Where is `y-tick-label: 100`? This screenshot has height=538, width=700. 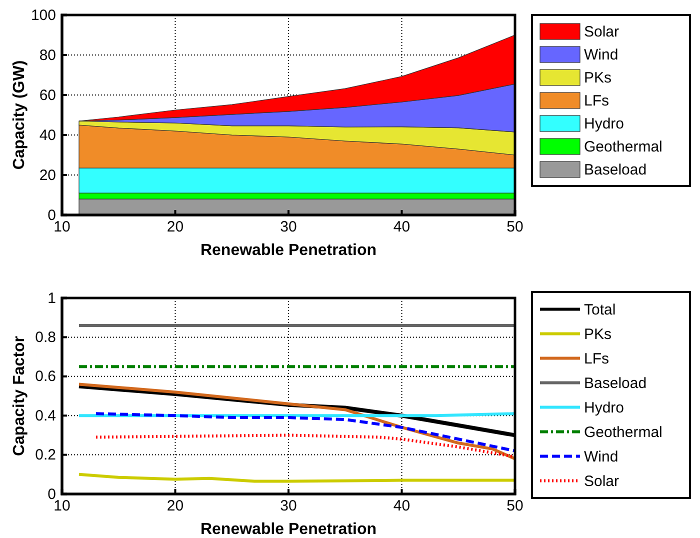
y-tick-label: 100 is located at coordinates (43, 15).